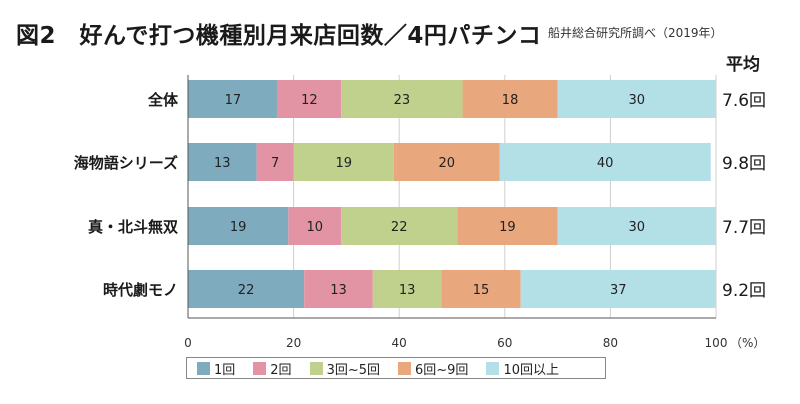 The height and width of the screenshot is (404, 800). Describe the element at coordinates (743, 65) in the screenshot. I see `average-header: 平均` at that location.